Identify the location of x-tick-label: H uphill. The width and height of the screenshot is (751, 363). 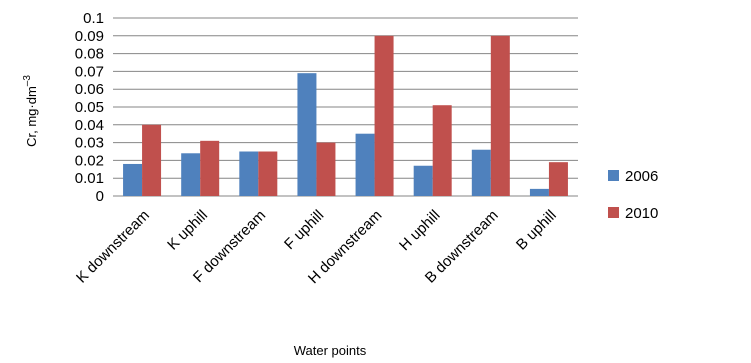
(419, 230).